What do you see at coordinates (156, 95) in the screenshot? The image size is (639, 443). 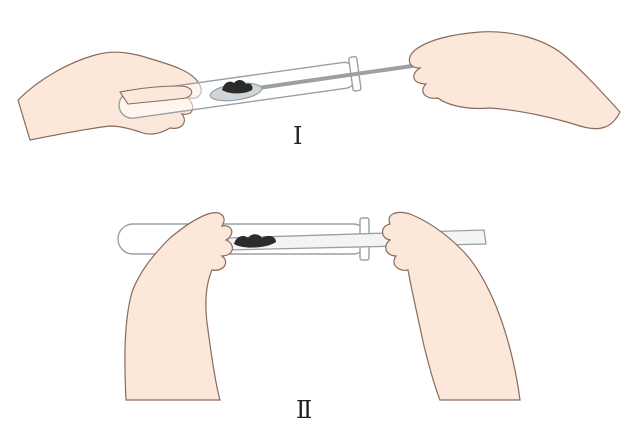 I see `left-hand-1-thumb` at bounding box center [156, 95].